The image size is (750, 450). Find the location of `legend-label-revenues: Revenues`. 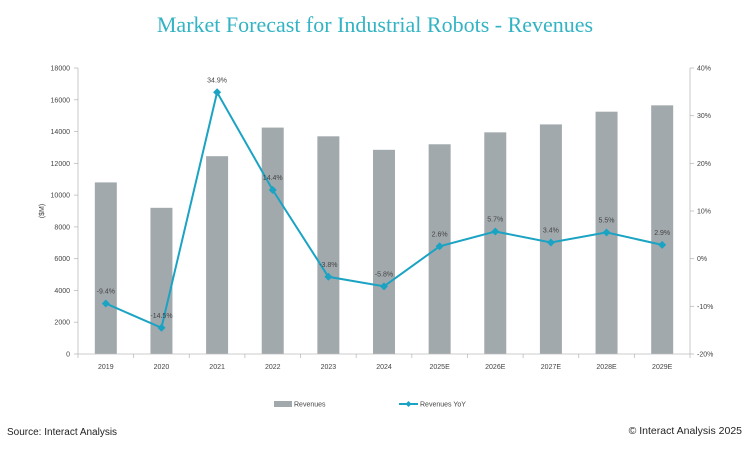

legend-label-revenues: Revenues is located at coordinates (310, 405).